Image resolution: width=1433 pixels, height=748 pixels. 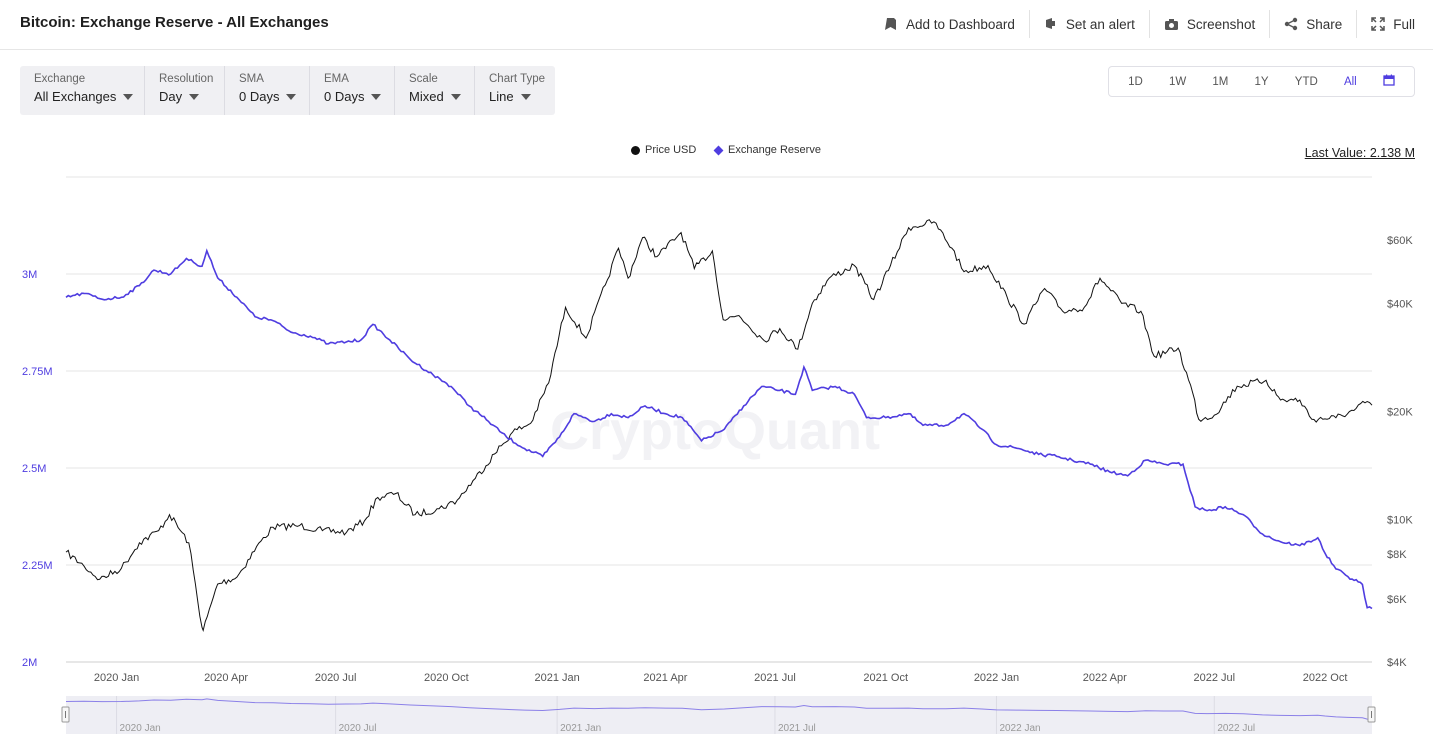 I want to click on sma-value: 0 Days, so click(x=259, y=96).